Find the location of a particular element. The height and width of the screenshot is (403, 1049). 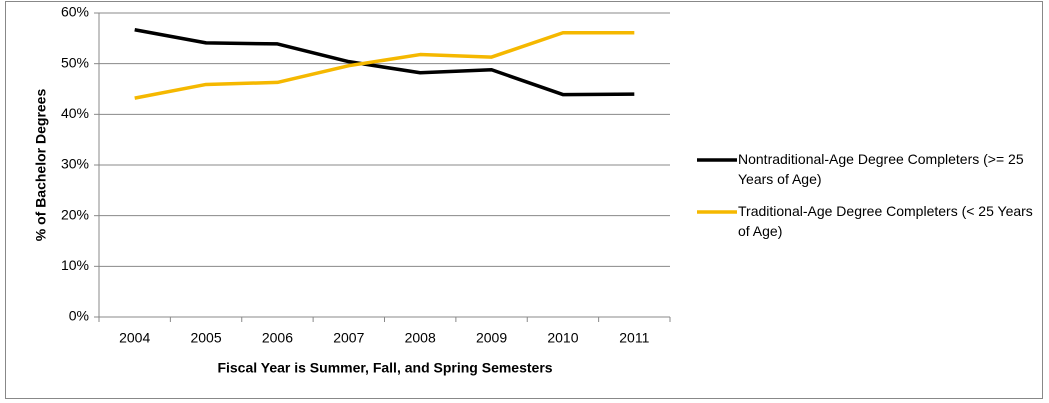

y-tick-label: 10% is located at coordinates (75, 265).